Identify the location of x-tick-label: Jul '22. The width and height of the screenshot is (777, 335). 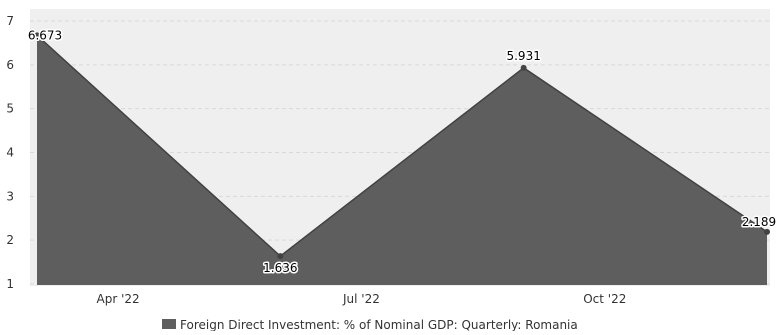
(361, 299).